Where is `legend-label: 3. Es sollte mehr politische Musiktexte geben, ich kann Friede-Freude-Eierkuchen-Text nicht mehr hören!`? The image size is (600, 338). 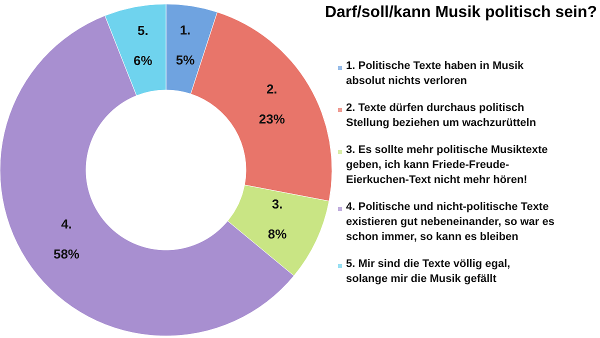 legend-label: 3. Es sollte mehr politische Musiktexte geben, ich kann Friede-Freude-Eierkuchen-Text nicht mehr hören! is located at coordinates (447, 165).